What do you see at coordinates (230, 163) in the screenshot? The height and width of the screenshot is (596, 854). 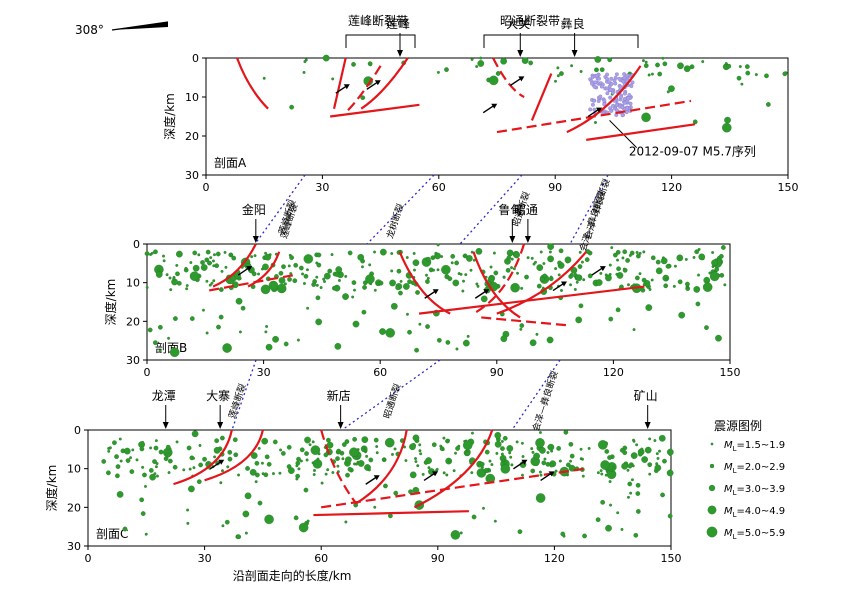 I see `profile-name: 剖面A` at bounding box center [230, 163].